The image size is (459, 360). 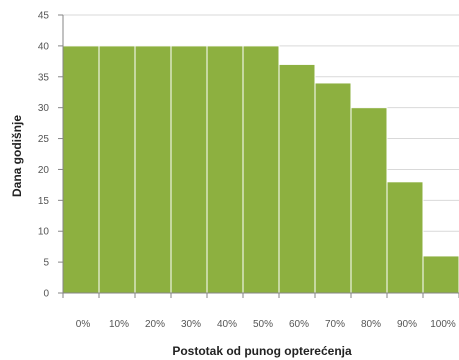 I want to click on x-tick-label: 40%, so click(x=227, y=324).